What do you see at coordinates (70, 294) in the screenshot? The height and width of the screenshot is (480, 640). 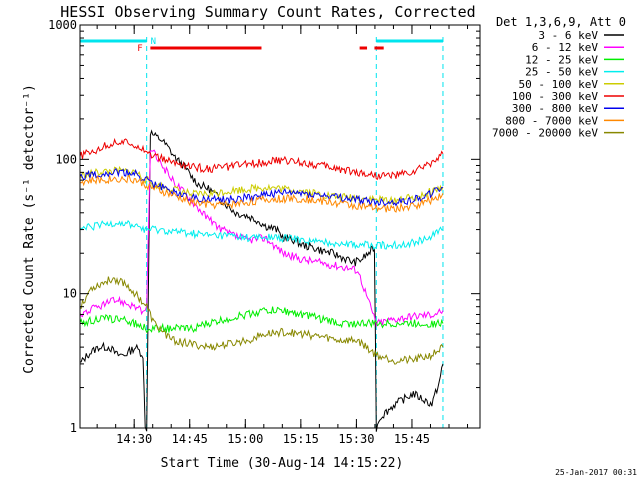 I see `y-tick-label: 10` at bounding box center [70, 294].